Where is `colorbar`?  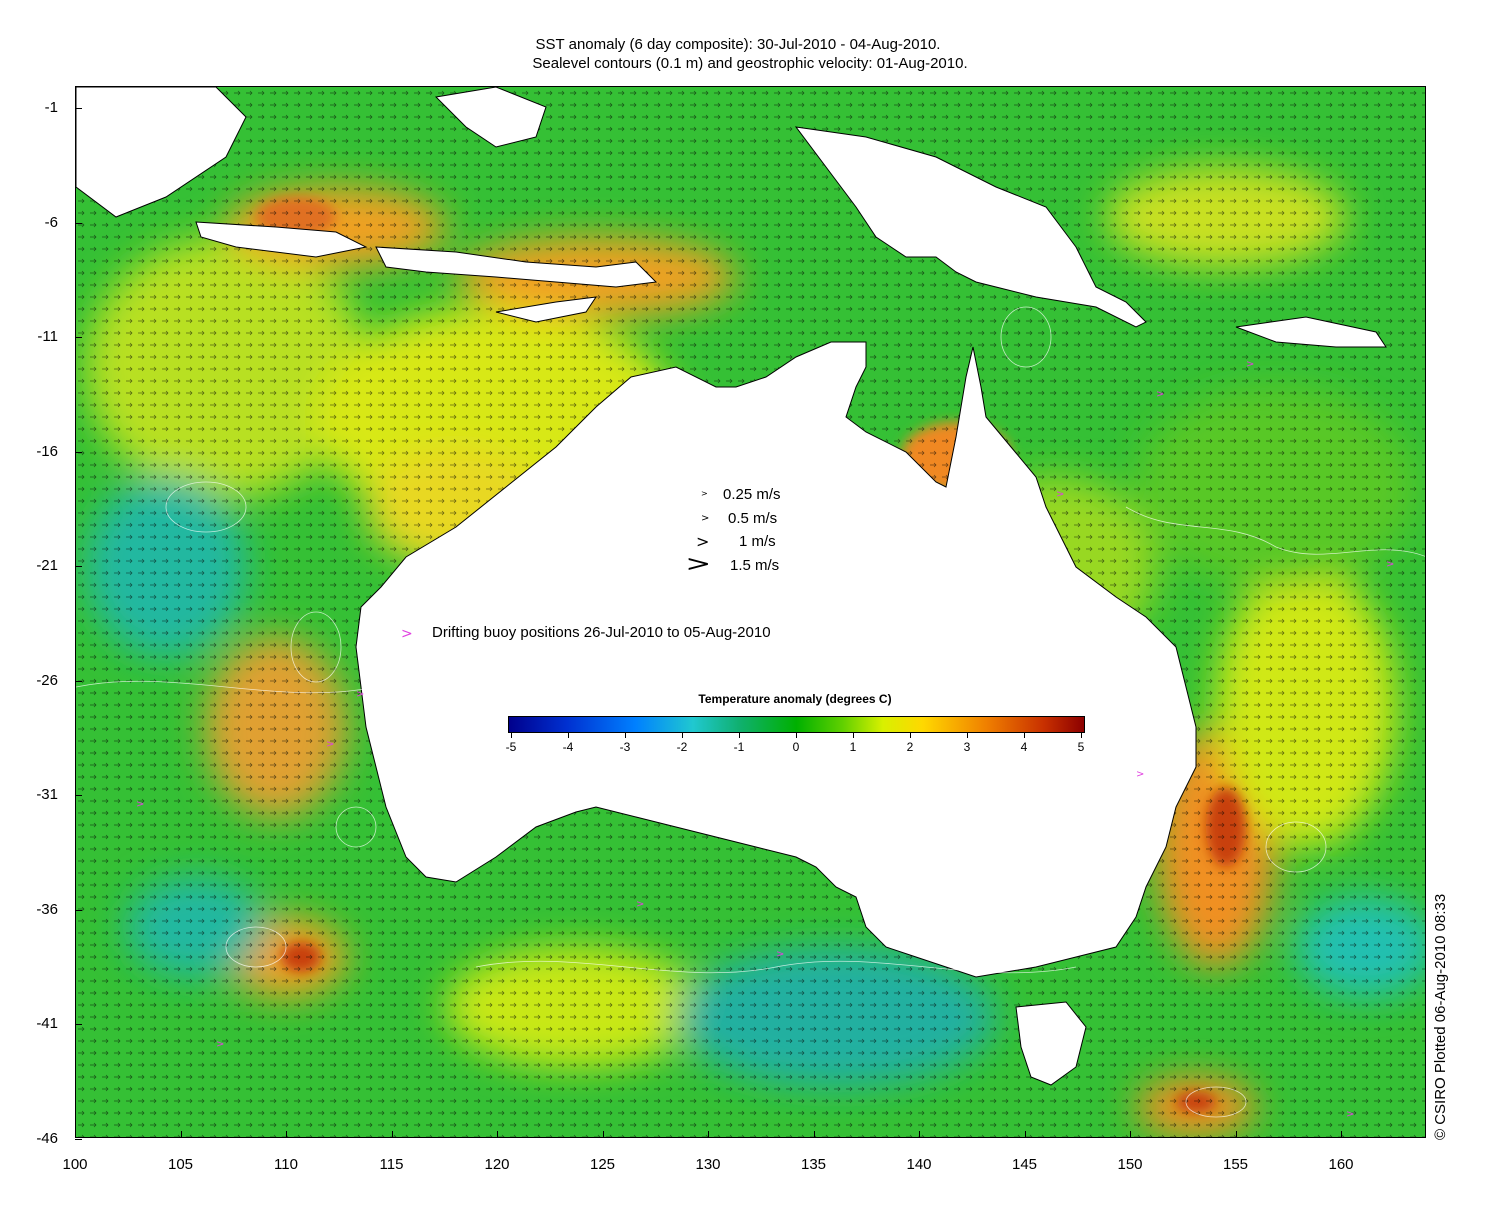
colorbar is located at coordinates (796, 724).